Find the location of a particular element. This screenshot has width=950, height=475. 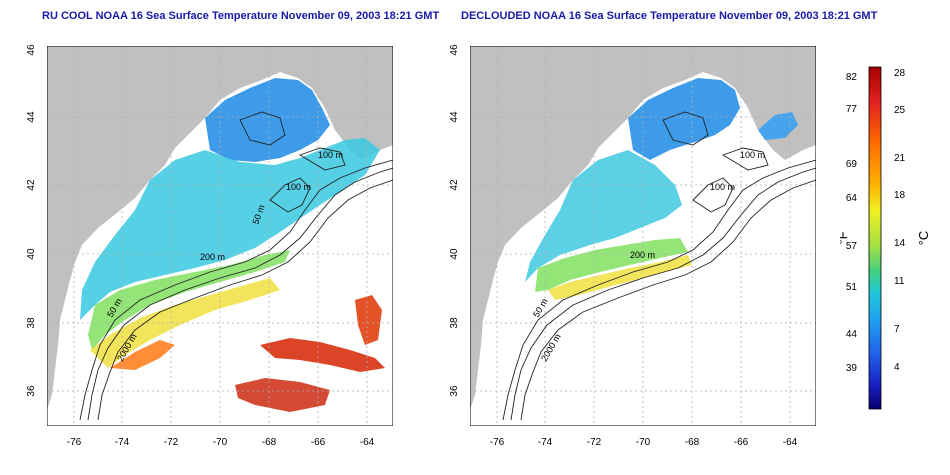

celsius-axis-label: °C is located at coordinates (923, 238).